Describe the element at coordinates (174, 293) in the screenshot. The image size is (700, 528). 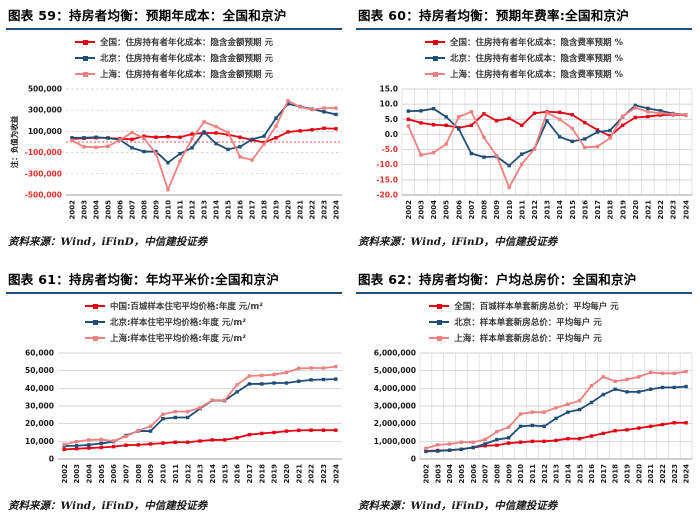
I see `title-rule` at that location.